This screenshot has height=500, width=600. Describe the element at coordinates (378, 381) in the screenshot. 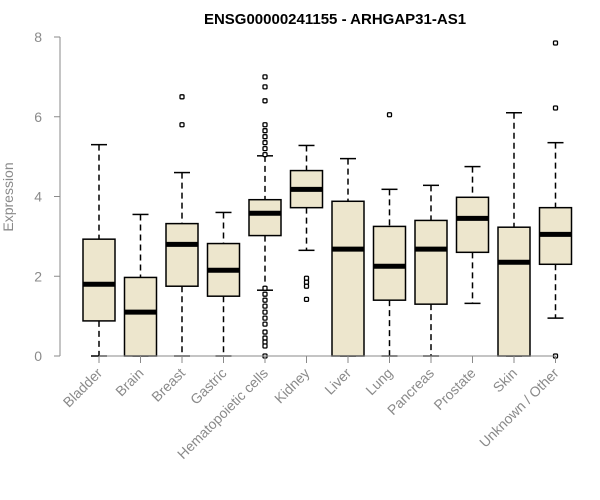

I see `x-tick-label: Lung` at that location.